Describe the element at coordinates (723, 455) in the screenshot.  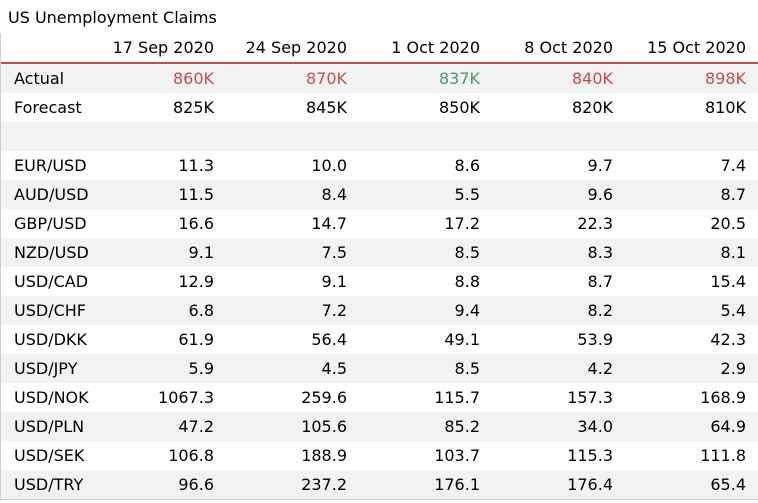
I see `table-cell: 111.8` at that location.